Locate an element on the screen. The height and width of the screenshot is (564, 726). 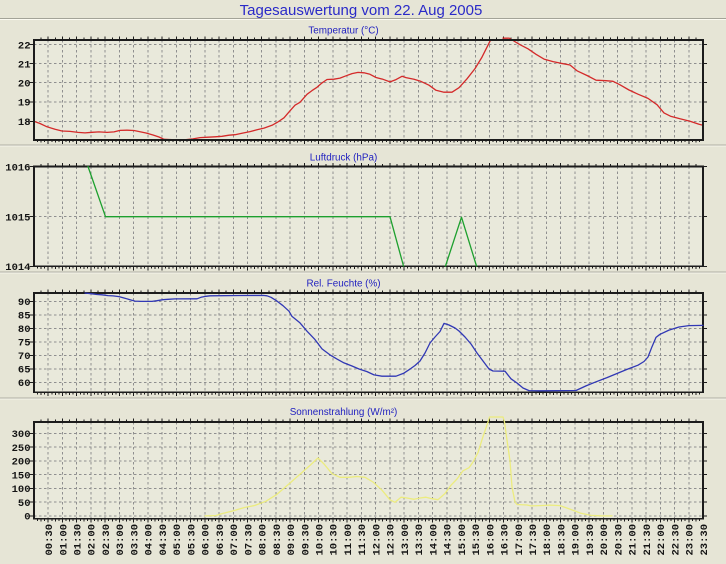
svg-text: 19 is located at coordinates (24, 104).